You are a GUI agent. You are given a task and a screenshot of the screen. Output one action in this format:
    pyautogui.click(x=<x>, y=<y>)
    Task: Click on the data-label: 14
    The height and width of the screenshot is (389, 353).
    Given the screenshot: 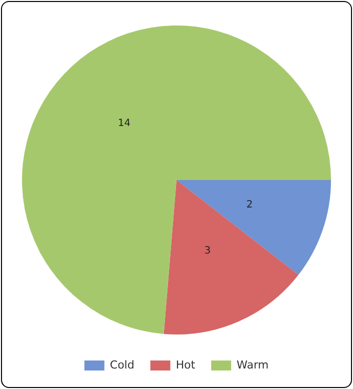 What is the action you would take?
    pyautogui.click(x=124, y=123)
    